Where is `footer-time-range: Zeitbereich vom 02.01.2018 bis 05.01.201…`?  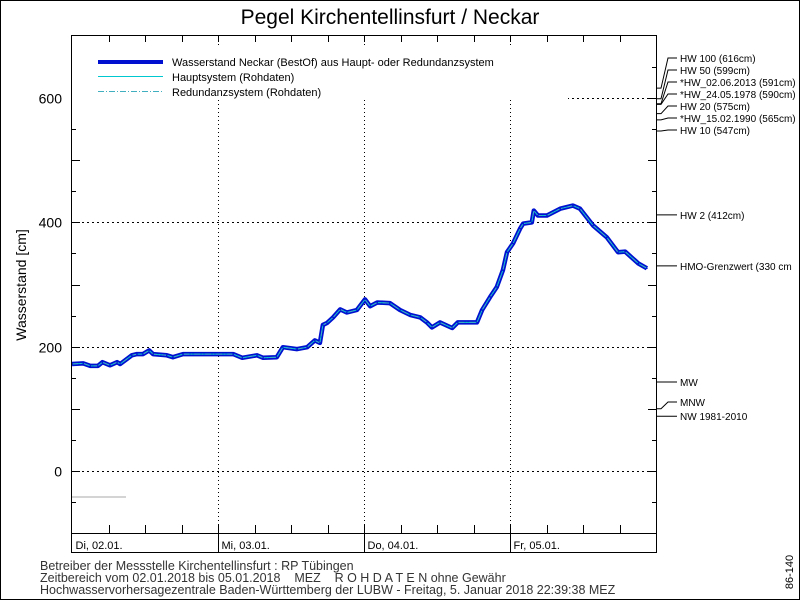
footer-time-range: Zeitbereich vom 02.01.2018 bis 05.01.201… is located at coordinates (273, 578).